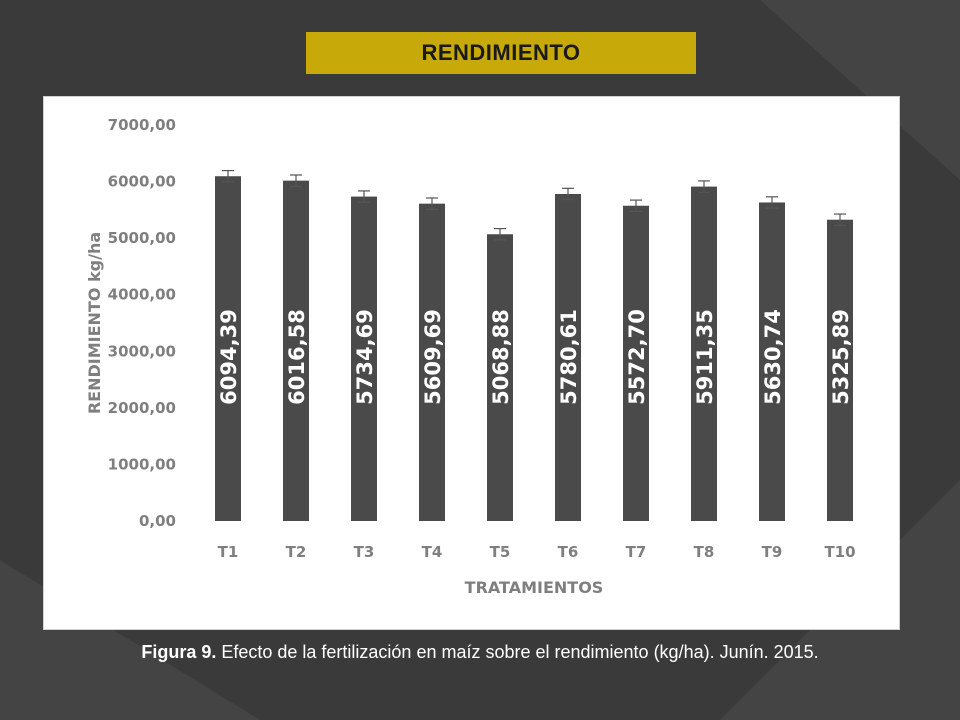 The image size is (960, 720). Describe the element at coordinates (637, 357) in the screenshot. I see `bar-value-label: 5572,70` at that location.